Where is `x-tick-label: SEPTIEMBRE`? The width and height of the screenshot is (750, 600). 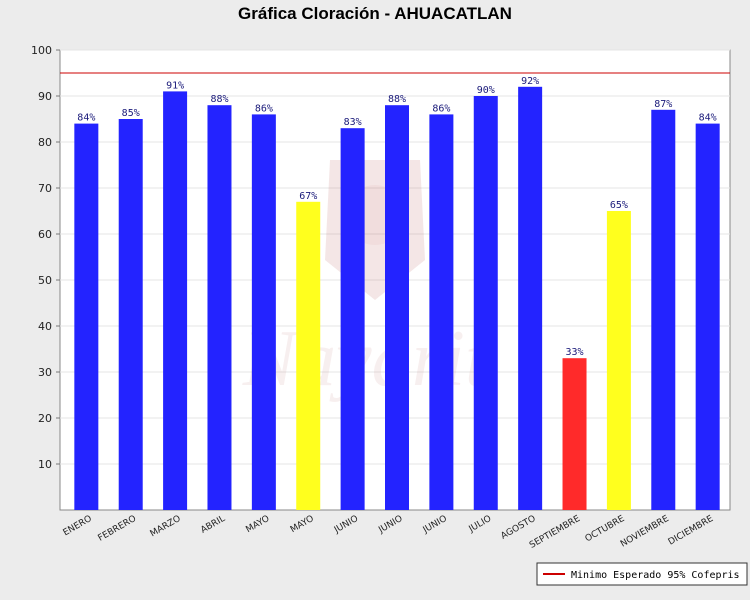 x-tick-label: SEPTIEMBRE is located at coordinates (555, 532).